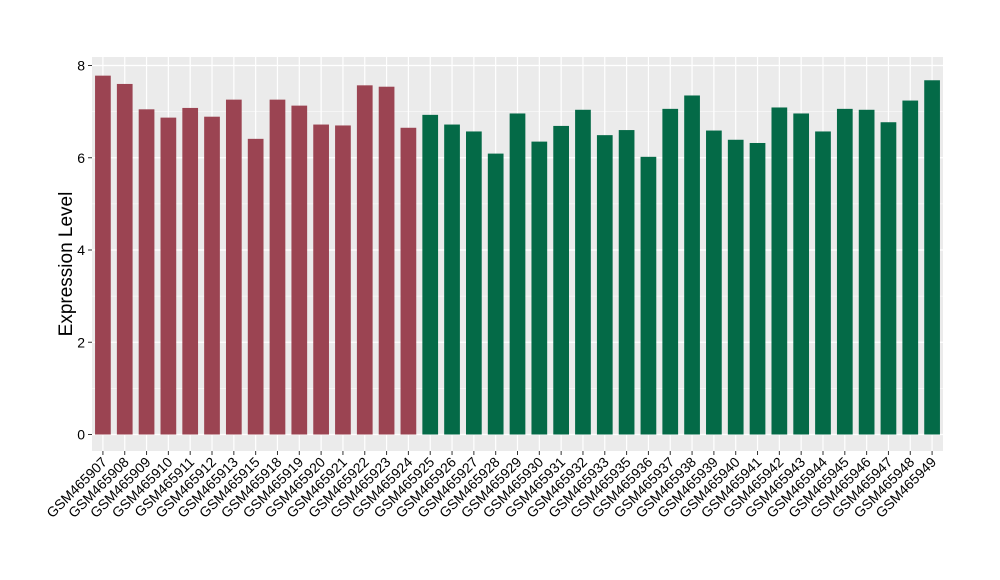 Image resolution: width=1000 pixels, height=580 pixels. I want to click on y-tick-label: 8, so click(81, 66).